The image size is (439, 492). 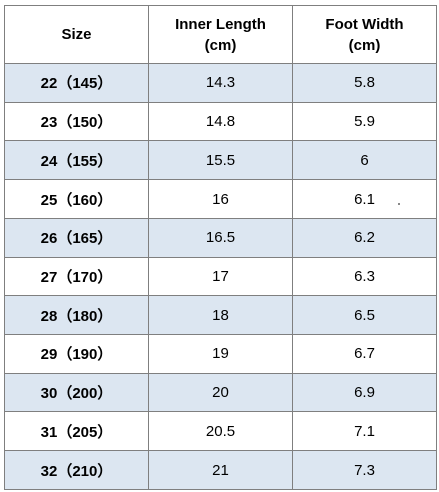 I want to click on size-cell: 26（165）, so click(x=76, y=237).